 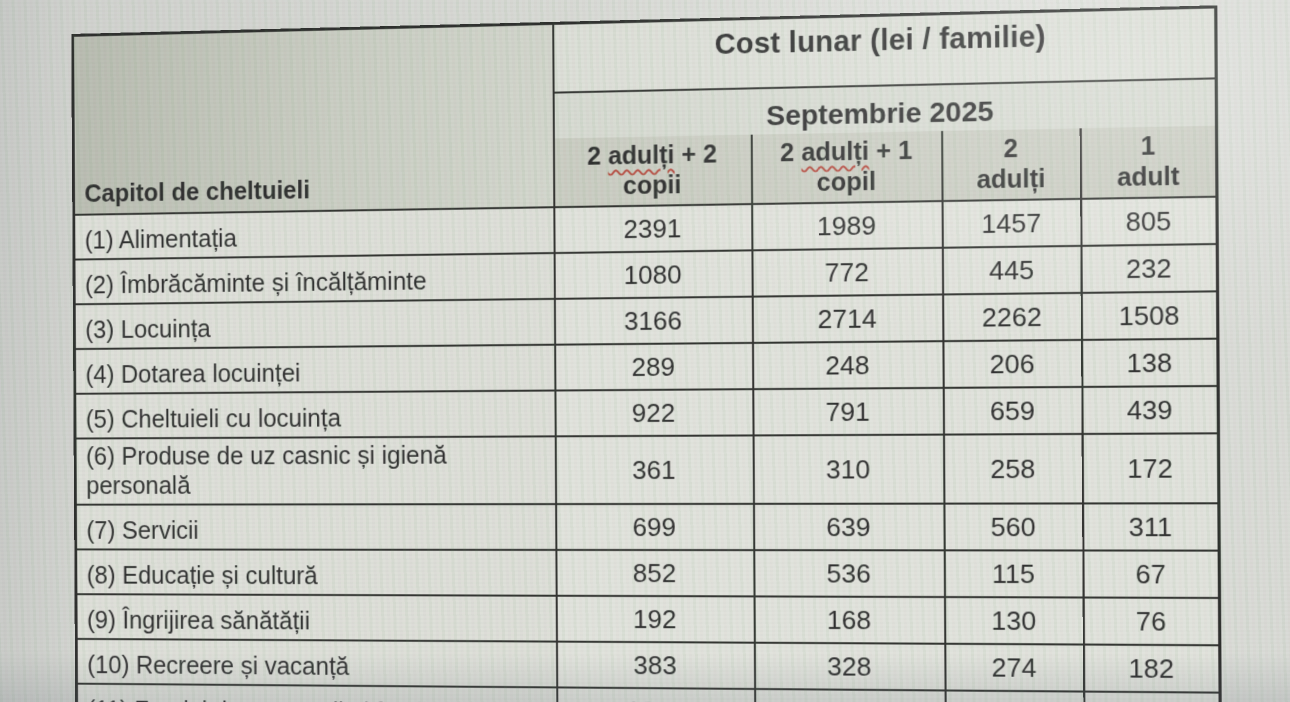 What do you see at coordinates (1012, 270) in the screenshot?
I see `cell-value: 445` at bounding box center [1012, 270].